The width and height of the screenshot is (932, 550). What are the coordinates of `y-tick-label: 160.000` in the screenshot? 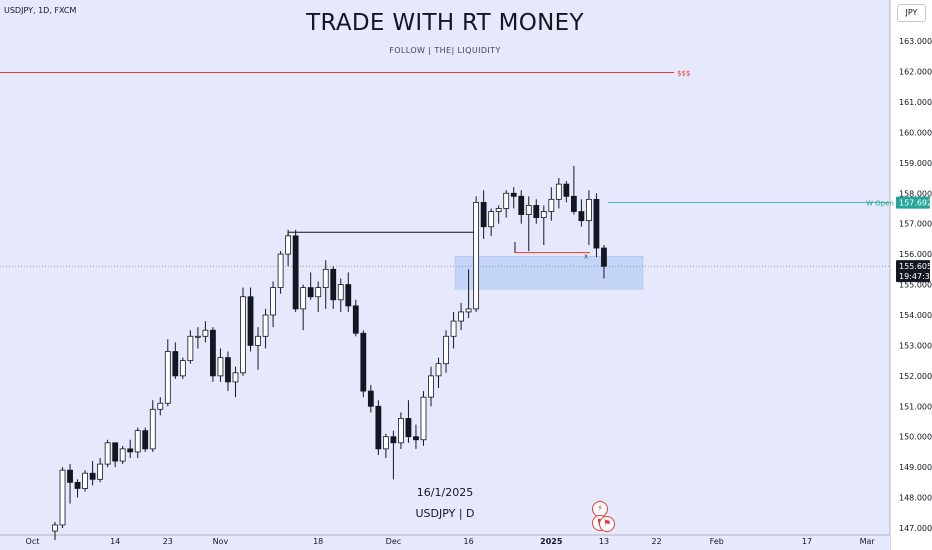 It's located at (915, 132).